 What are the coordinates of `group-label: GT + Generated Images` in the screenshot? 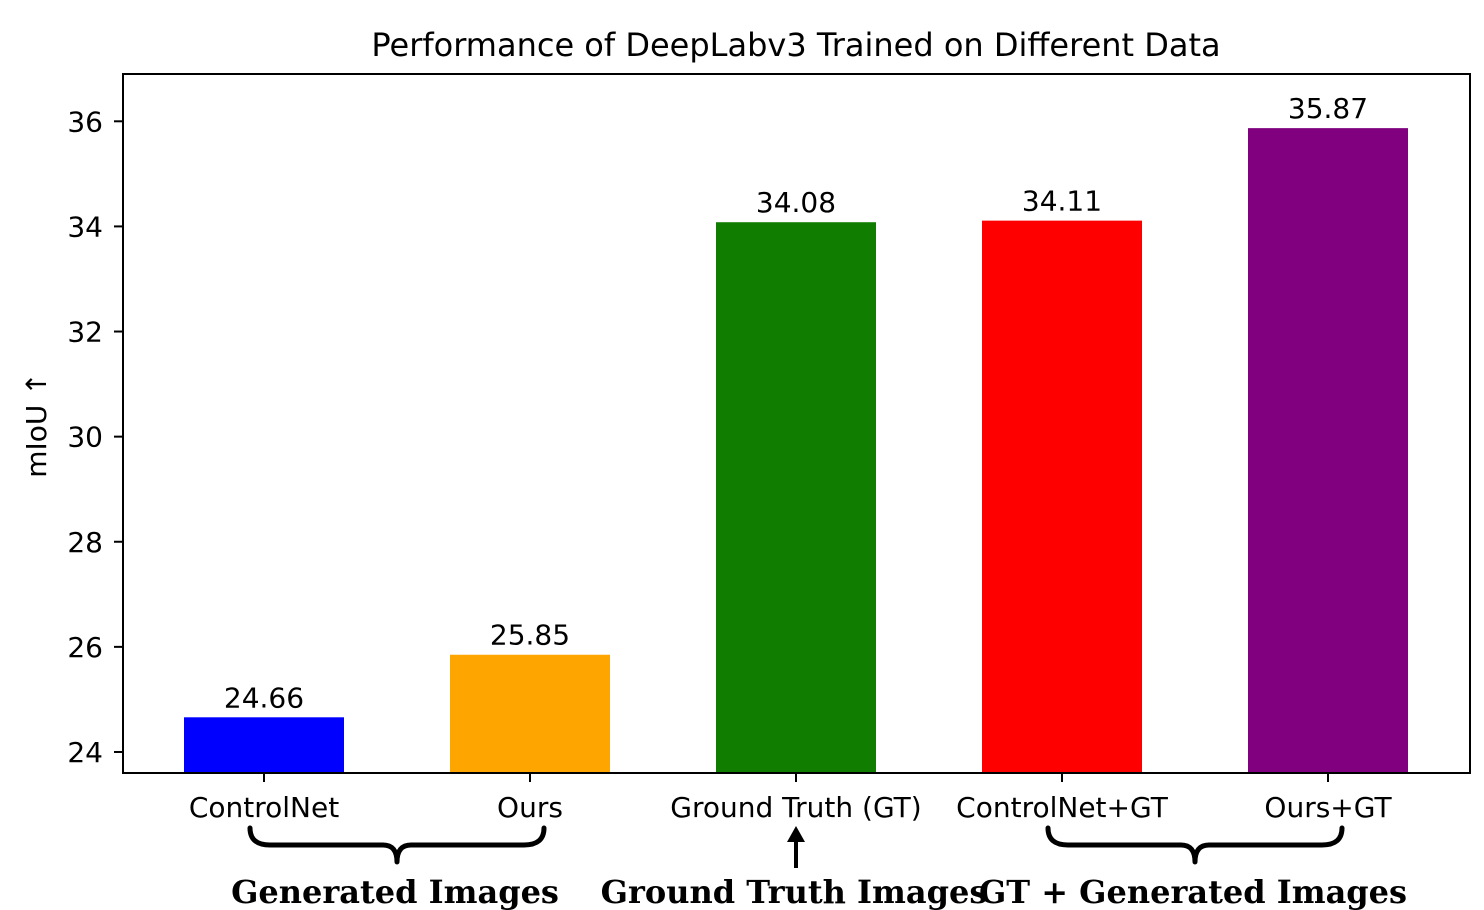 It's located at (1193, 891).